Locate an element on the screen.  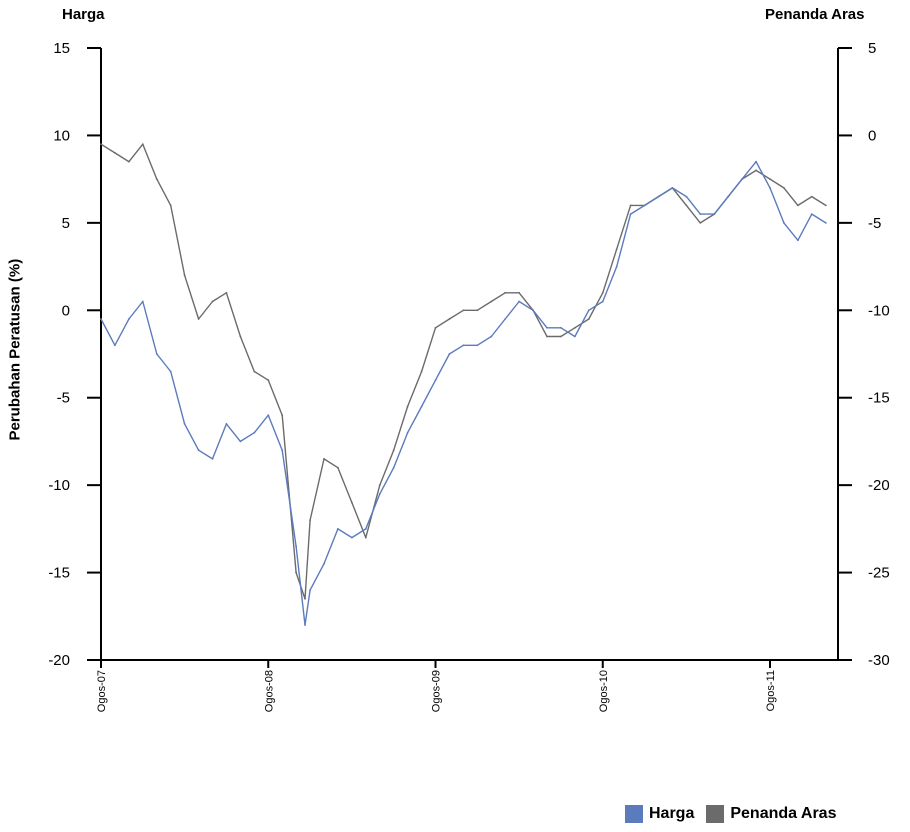
right-y-tick-label: -25 is located at coordinates (879, 573).